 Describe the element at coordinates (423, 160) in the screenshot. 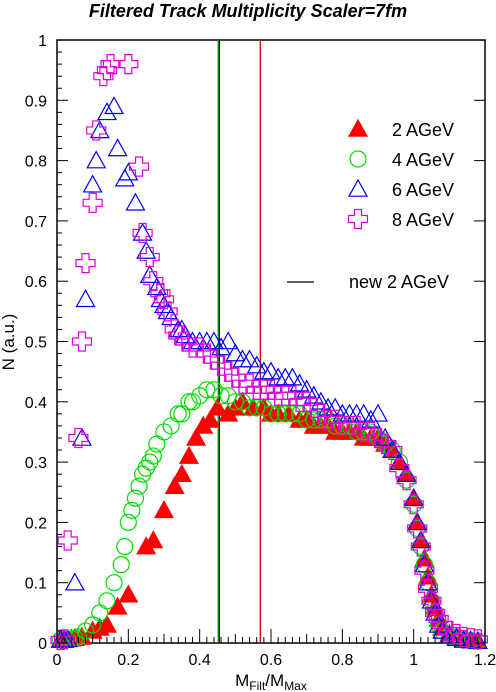

I see `legend-label: 4 AGeV` at that location.